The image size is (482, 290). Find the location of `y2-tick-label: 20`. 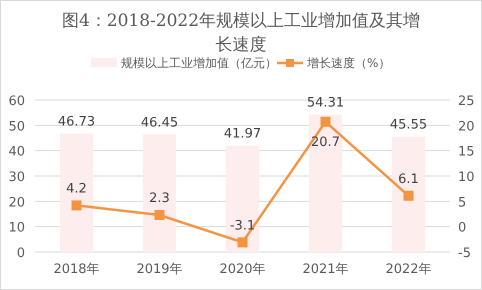

y2-tick-label: 20 is located at coordinates (466, 126).